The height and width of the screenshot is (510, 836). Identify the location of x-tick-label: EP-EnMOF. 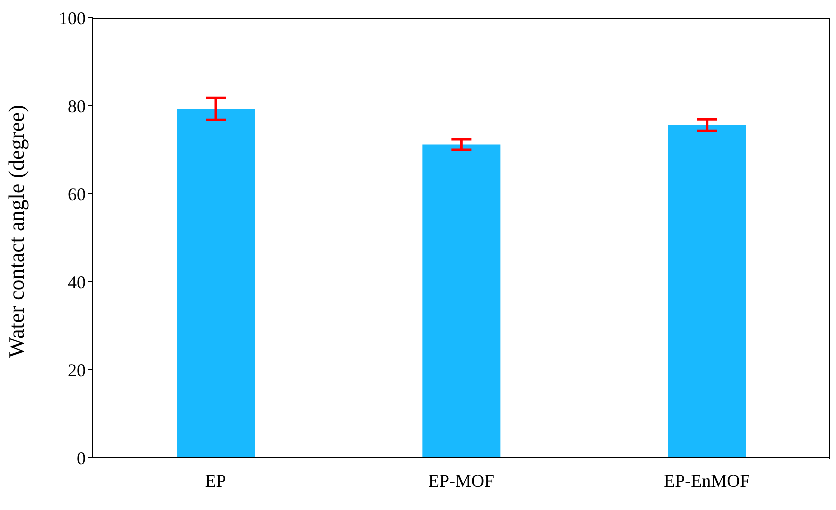
(707, 480).